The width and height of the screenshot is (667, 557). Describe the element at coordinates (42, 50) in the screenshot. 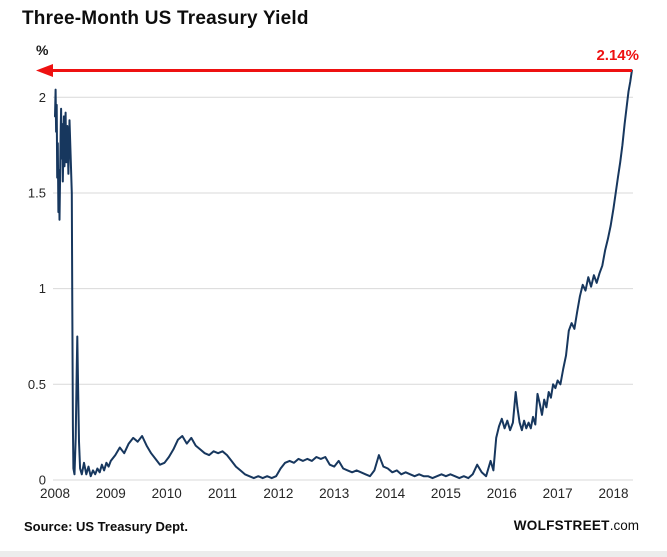

I see `y-axis-unit-label: %` at that location.